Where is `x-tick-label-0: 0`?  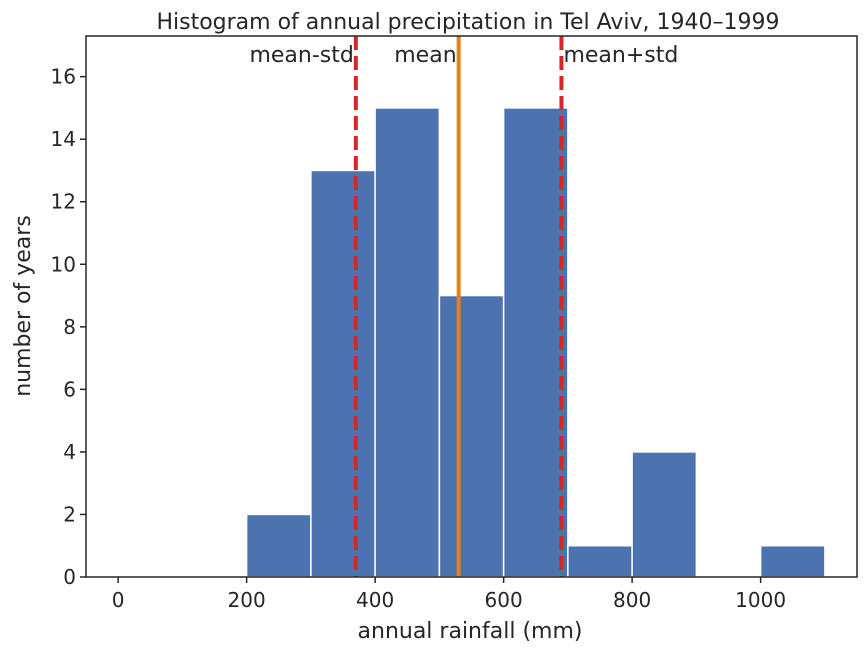
x-tick-label-0: 0 is located at coordinates (118, 600).